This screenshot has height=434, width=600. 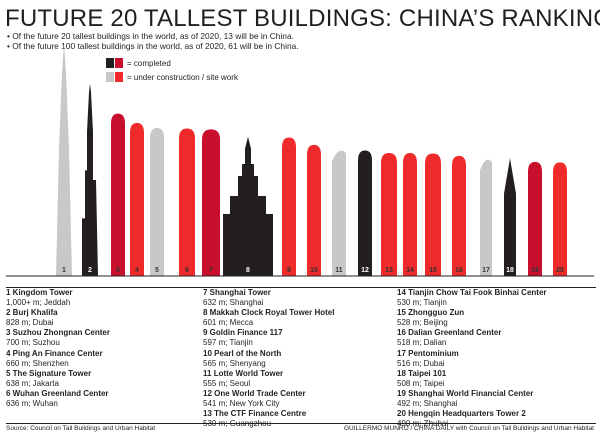 I want to click on building-detail: 530 m; Tianjin, so click(x=422, y=303).